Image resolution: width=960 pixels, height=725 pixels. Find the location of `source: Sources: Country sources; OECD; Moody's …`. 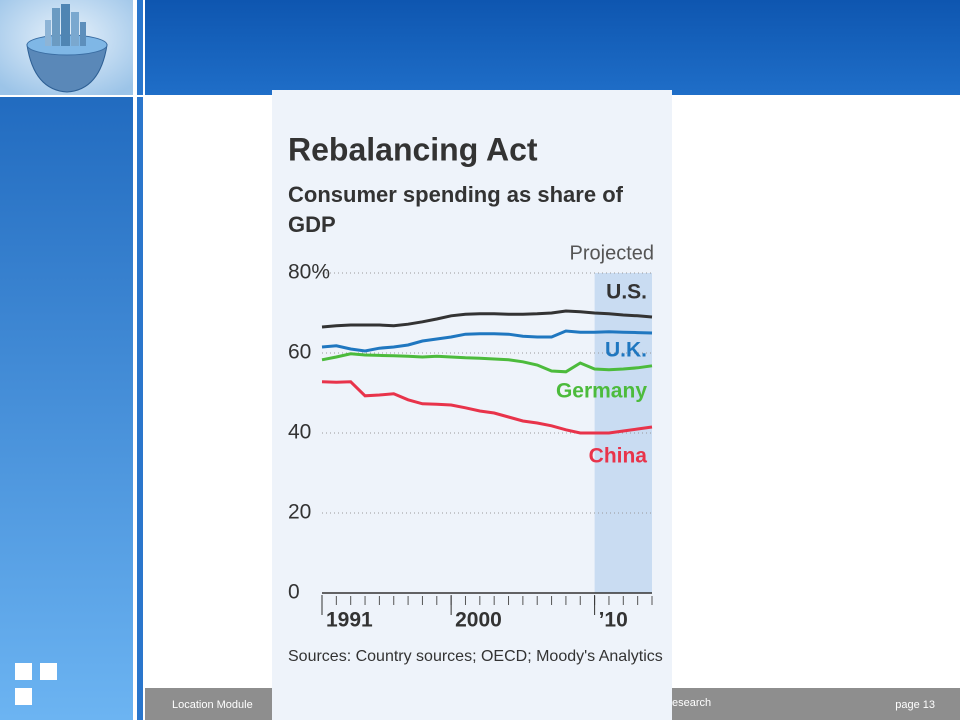

source: Sources: Country sources; OECD; Moody's … is located at coordinates (475, 656).